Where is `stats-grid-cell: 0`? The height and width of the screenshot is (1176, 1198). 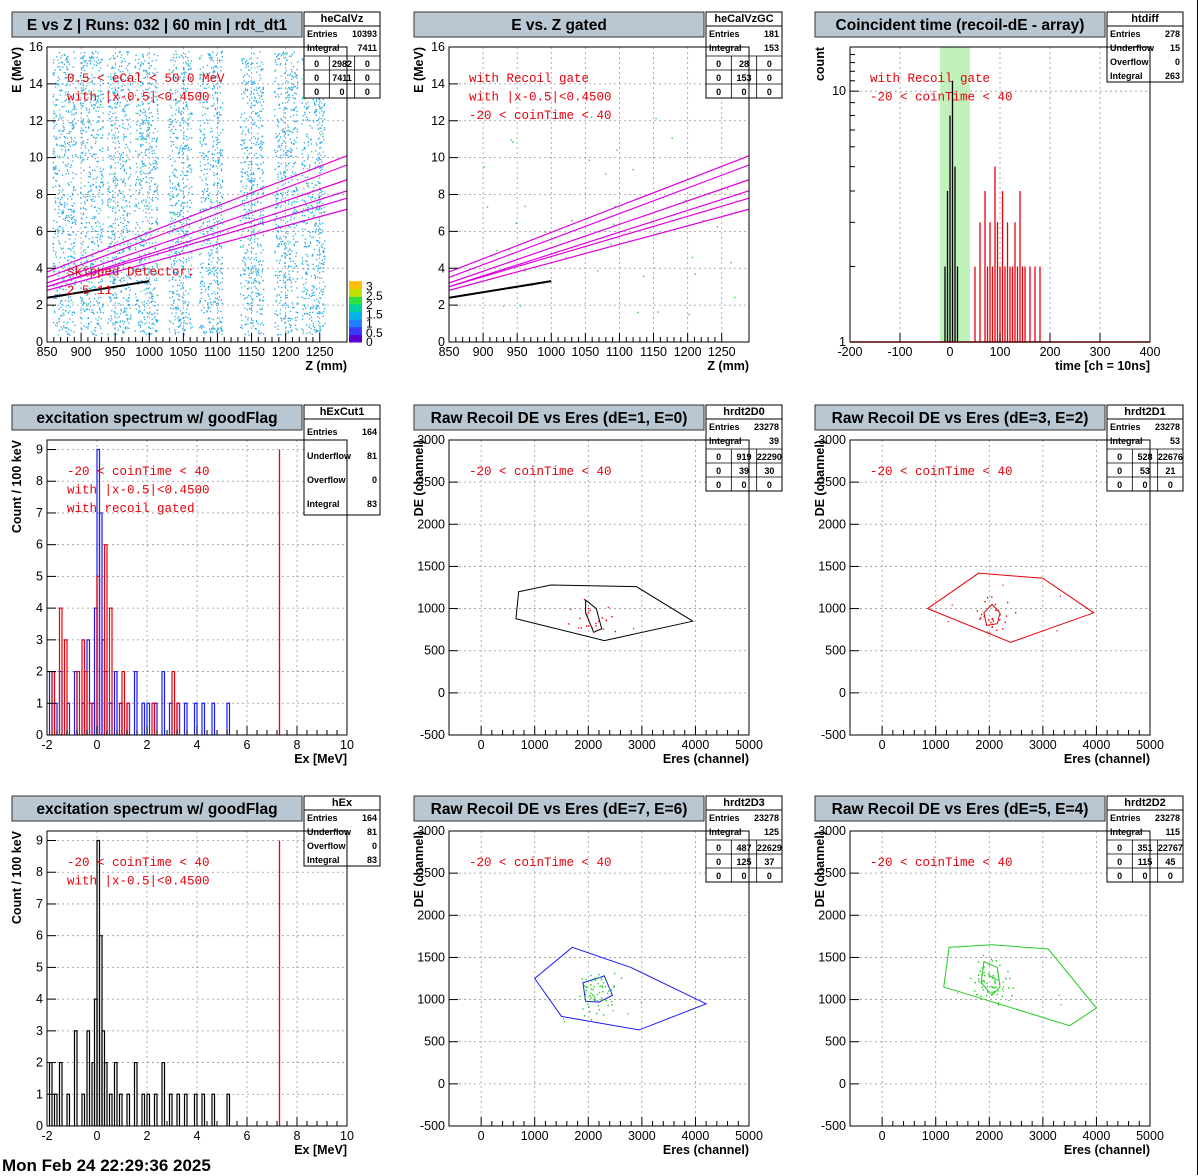
stats-grid-cell: 0 is located at coordinates (769, 64).